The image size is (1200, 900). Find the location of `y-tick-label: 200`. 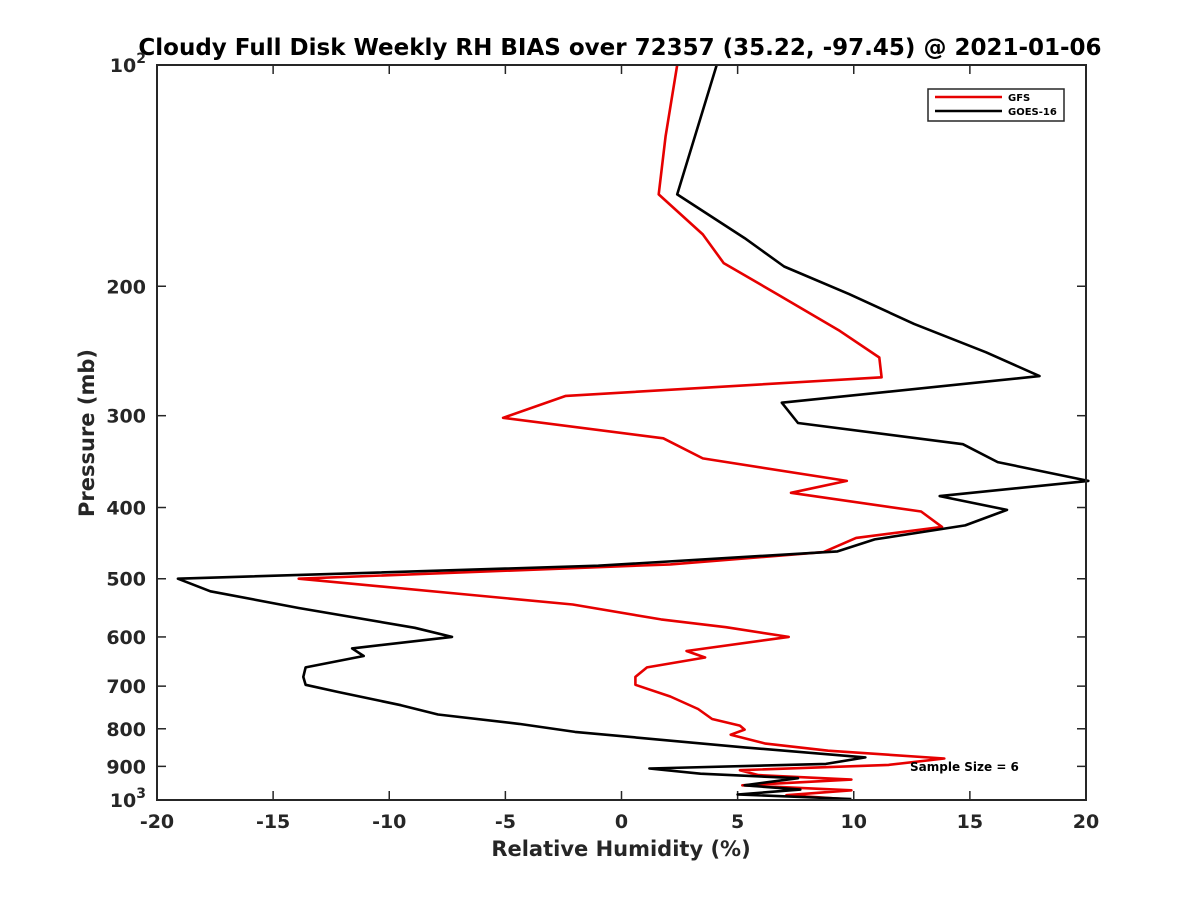

y-tick-label: 200 is located at coordinates (126, 287).